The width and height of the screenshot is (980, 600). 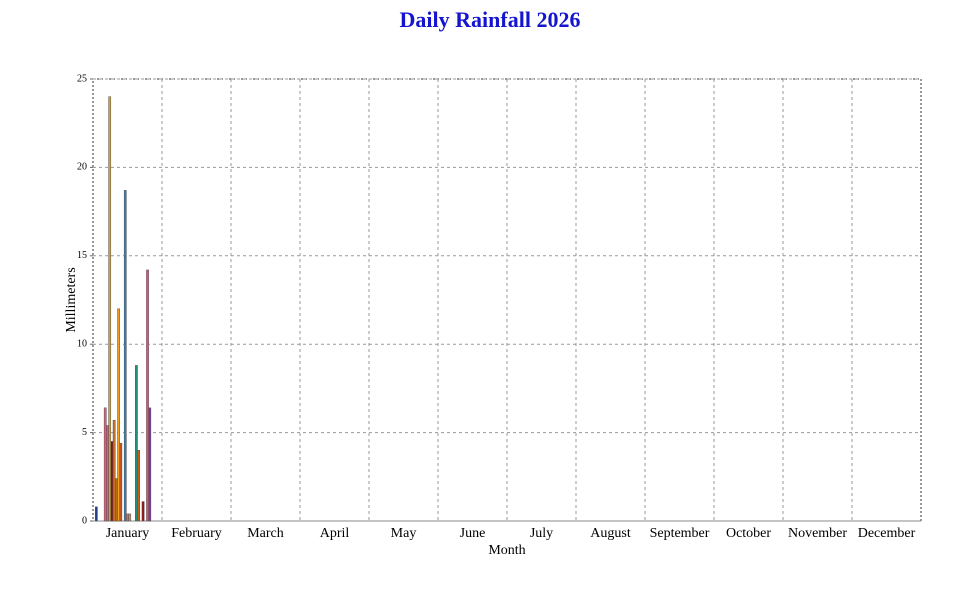 I want to click on x-tick-label: April, so click(x=335, y=533).